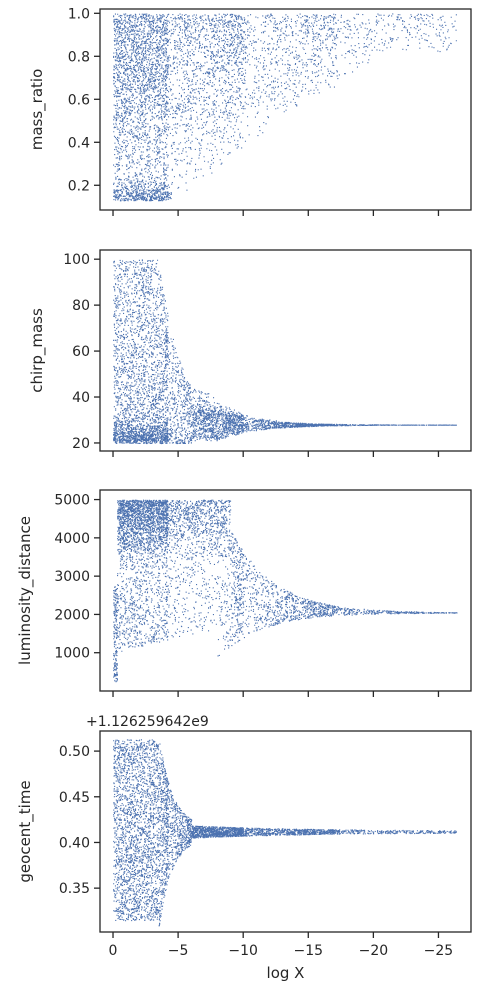 The image size is (481, 992). I want to click on y-tick-label: 4000, so click(72, 539).